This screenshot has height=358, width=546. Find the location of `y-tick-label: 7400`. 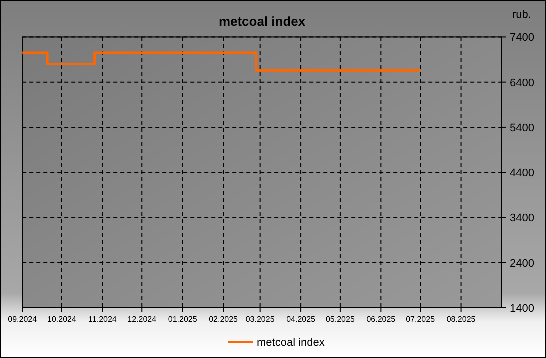

y-tick-label: 7400 is located at coordinates (522, 38).